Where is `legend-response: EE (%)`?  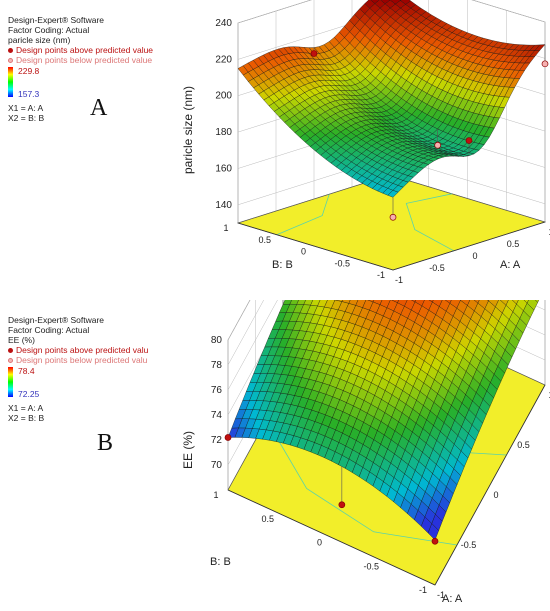 legend-response: EE (%) is located at coordinates (21, 340).